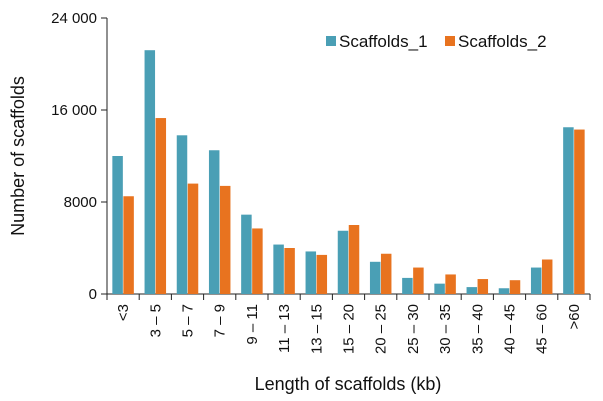 Image resolution: width=603 pixels, height=401 pixels. I want to click on y-tick-label: 24 000, so click(74, 18).